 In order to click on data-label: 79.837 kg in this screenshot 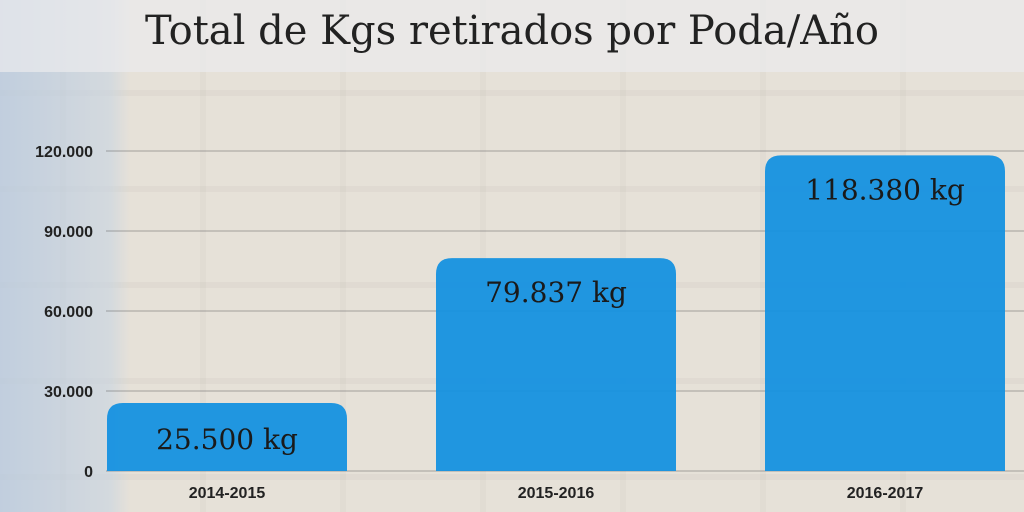, I will do `click(556, 292)`.